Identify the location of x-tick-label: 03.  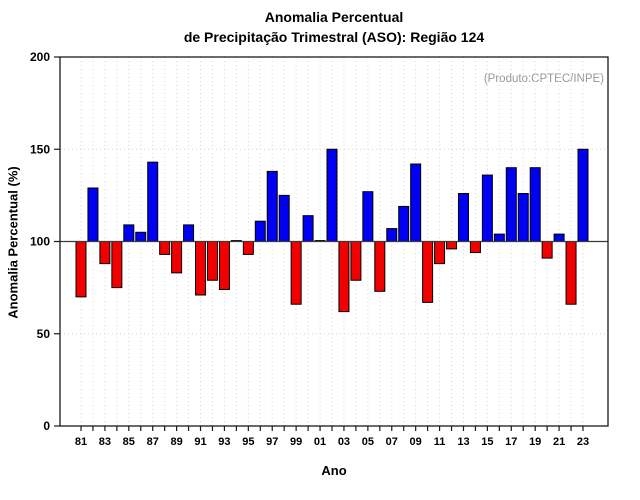
(344, 442).